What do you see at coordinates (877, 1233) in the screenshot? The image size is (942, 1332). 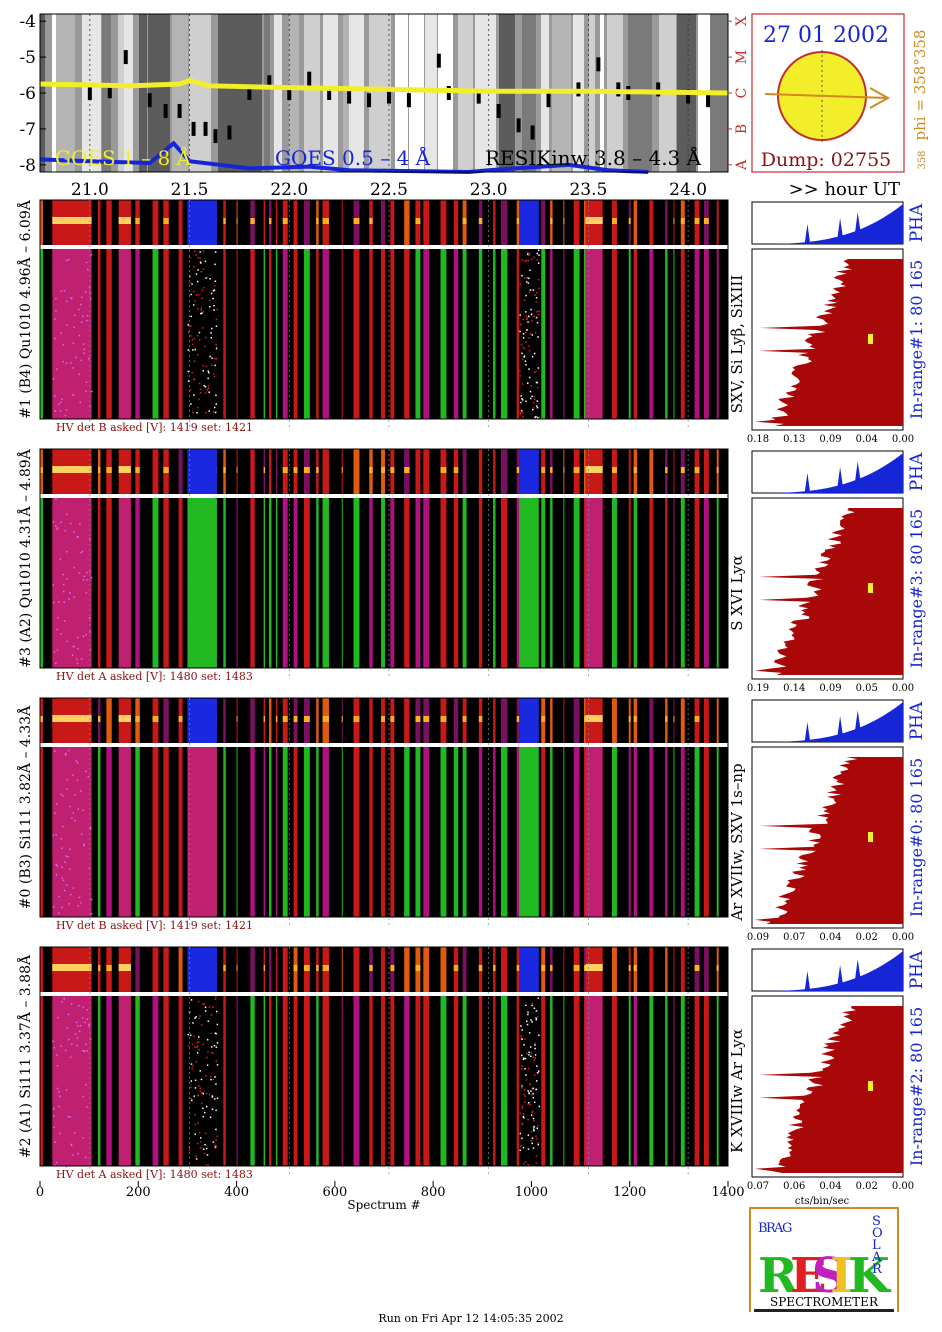 I see `logo-small-letter: O` at bounding box center [877, 1233].